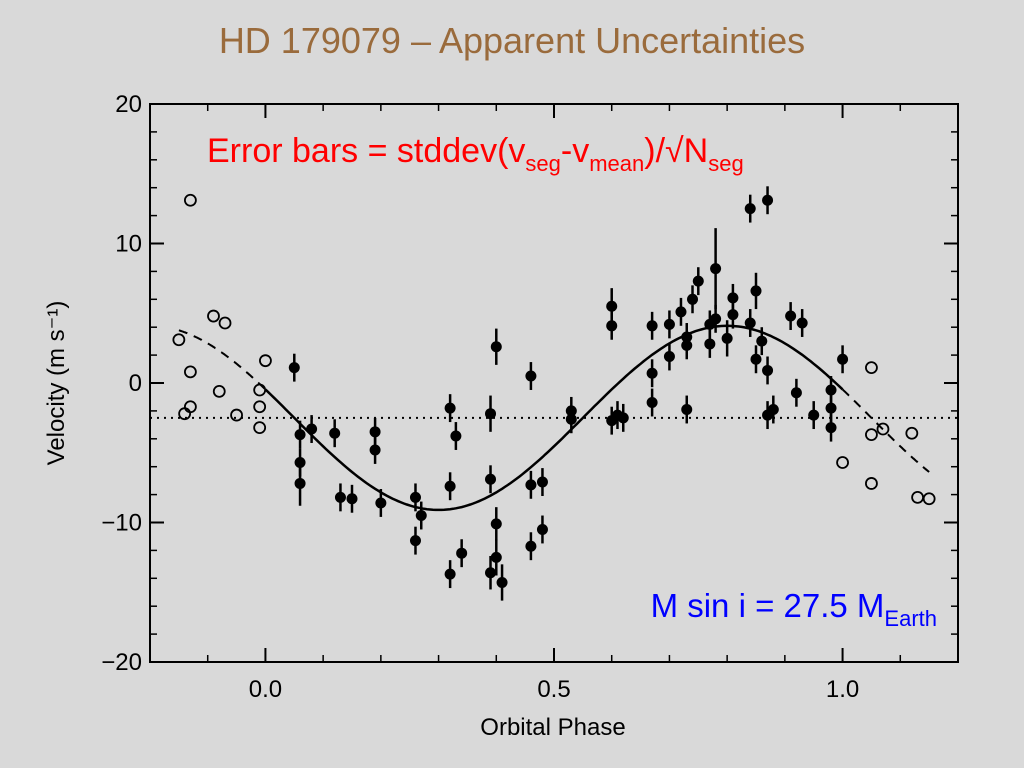 The width and height of the screenshot is (1024, 768). Describe the element at coordinates (768, 605) in the screenshot. I see `msini-text: M sin i = 27.5 M` at that location.